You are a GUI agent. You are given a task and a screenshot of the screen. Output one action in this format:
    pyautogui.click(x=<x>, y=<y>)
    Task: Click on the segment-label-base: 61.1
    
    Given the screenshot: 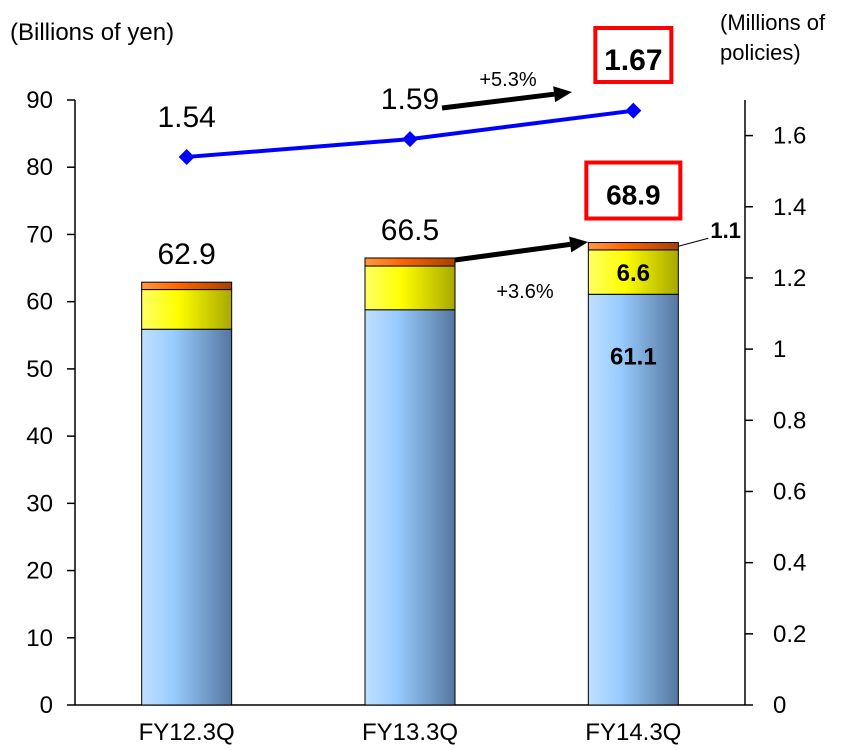 What is the action you would take?
    pyautogui.click(x=633, y=356)
    